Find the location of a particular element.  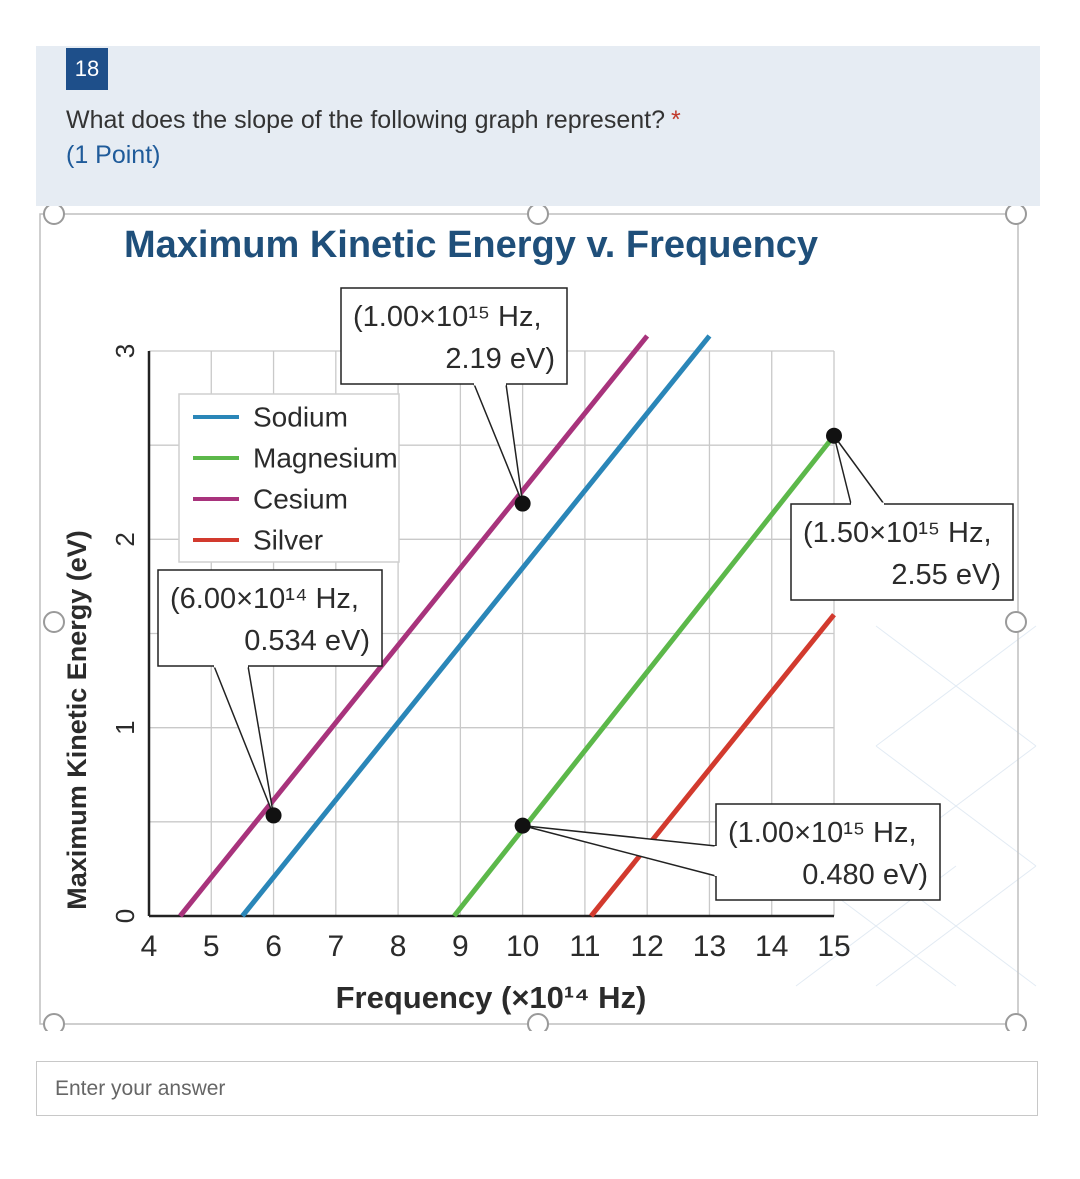

legend-label-silver: Silver is located at coordinates (288, 540).